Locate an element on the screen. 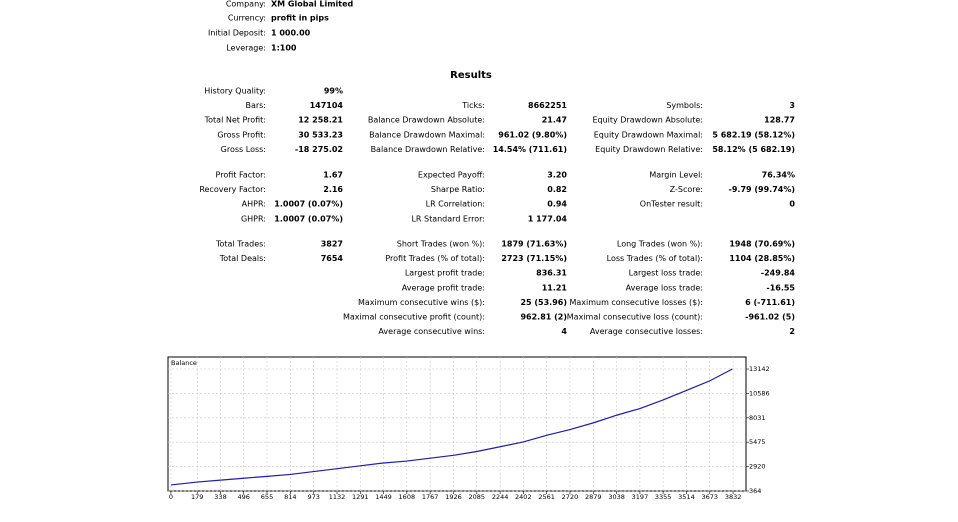 The width and height of the screenshot is (958, 522). legend-label: Balance is located at coordinates (184, 363).